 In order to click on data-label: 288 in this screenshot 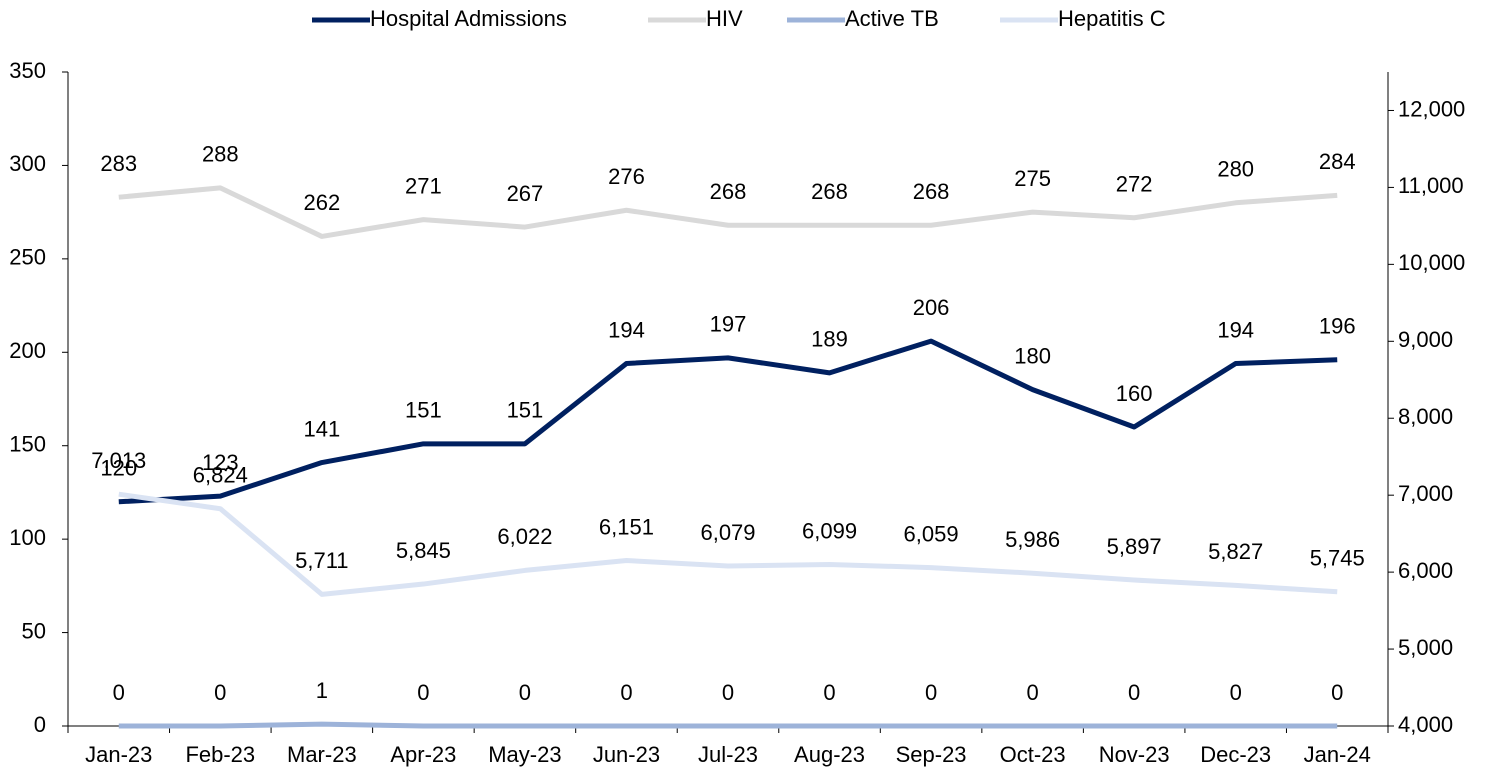, I will do `click(220, 154)`.